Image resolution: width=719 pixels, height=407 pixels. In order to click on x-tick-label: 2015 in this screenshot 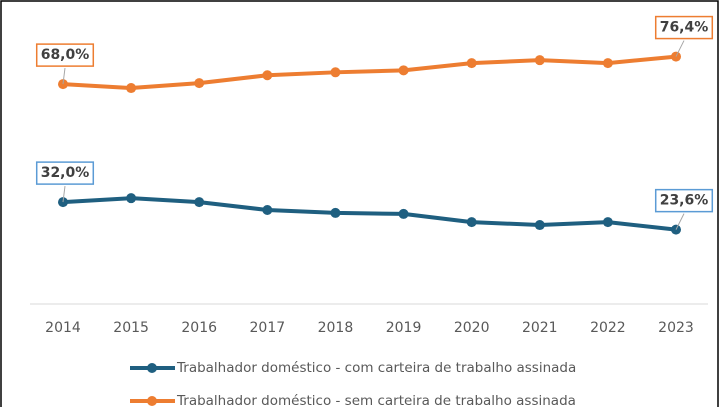, I will do `click(131, 328)`.